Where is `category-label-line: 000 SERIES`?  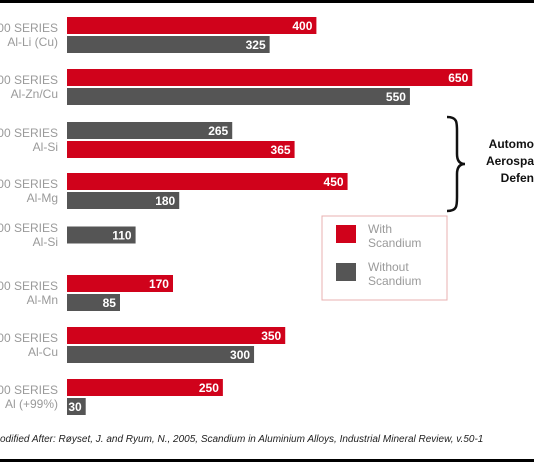 category-label-line: 000 SERIES is located at coordinates (29, 390).